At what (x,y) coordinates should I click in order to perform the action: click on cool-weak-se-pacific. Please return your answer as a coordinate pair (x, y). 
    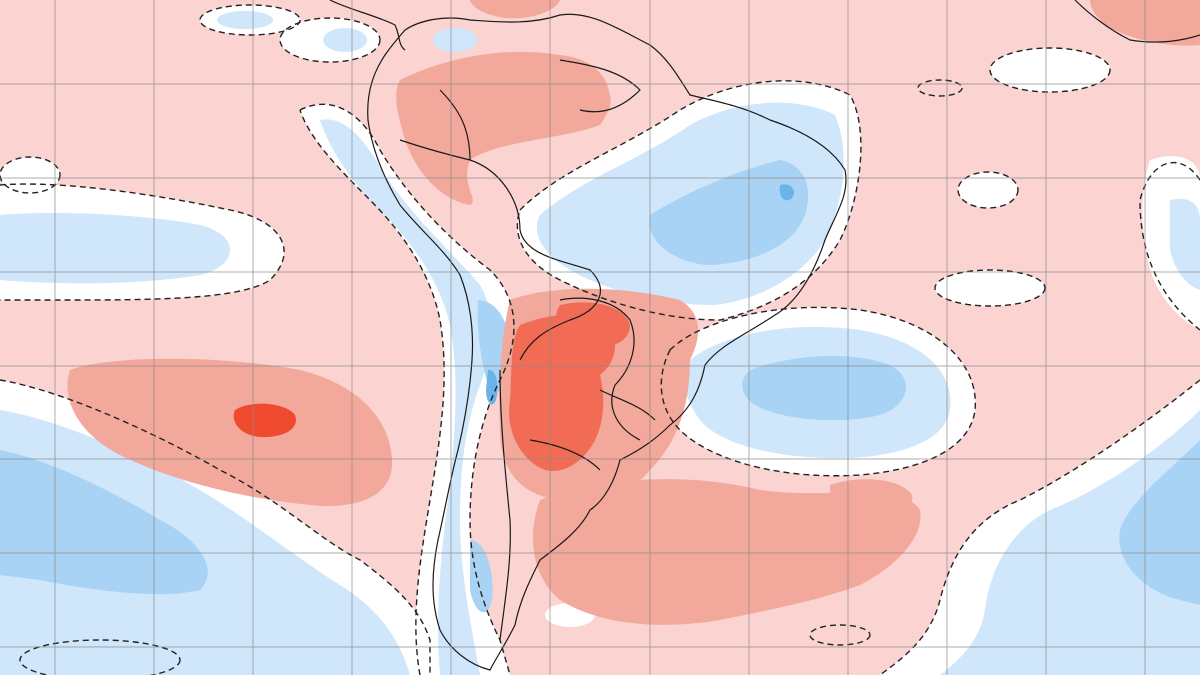
    Looking at the image, I should click on (205, 542).